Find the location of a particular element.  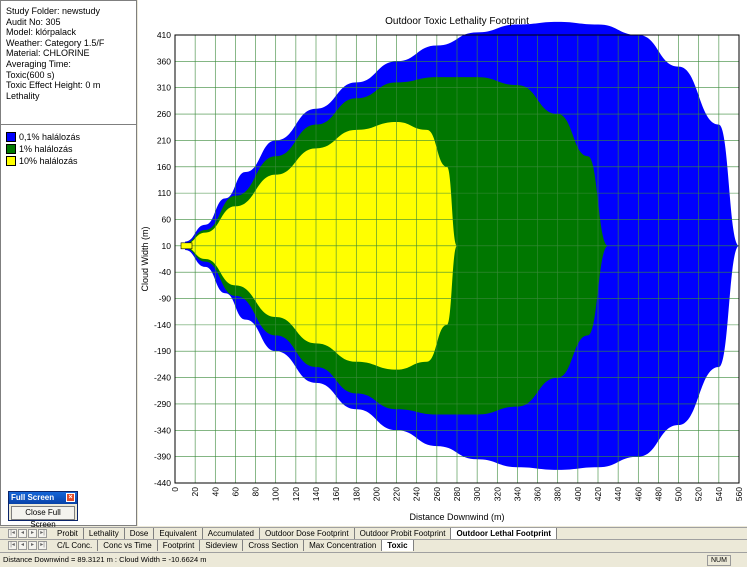

close-full-screen-button: Close Full Screen is located at coordinates (43, 517).